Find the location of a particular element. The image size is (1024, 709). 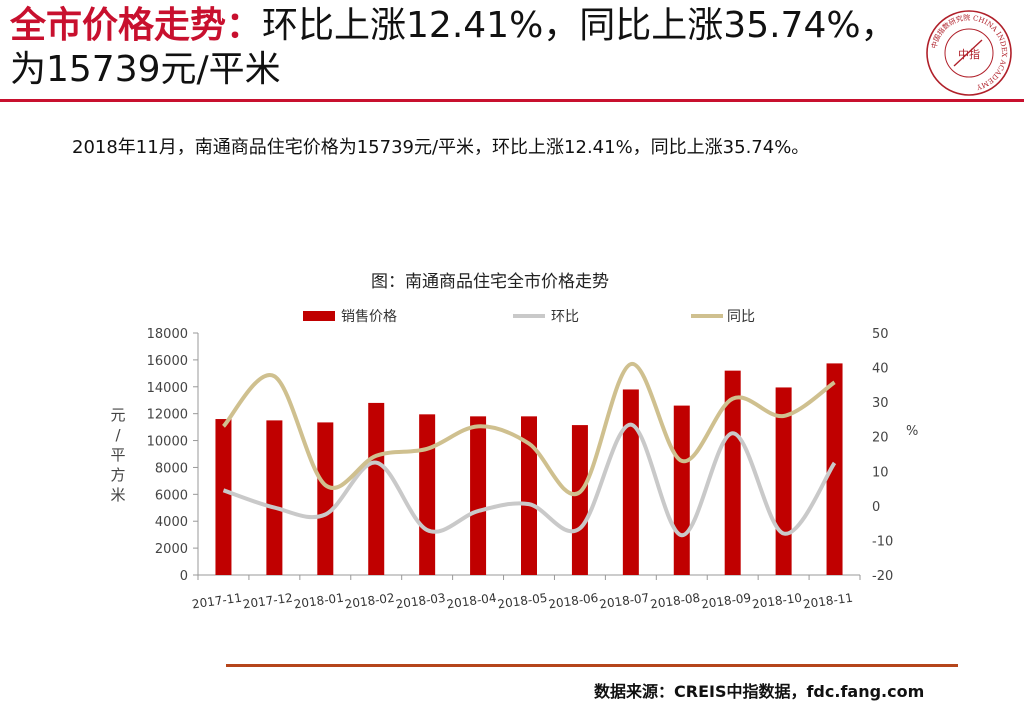

data-source: 数据来源：CREIS中指数据，fdc.fang.com is located at coordinates (759, 691).